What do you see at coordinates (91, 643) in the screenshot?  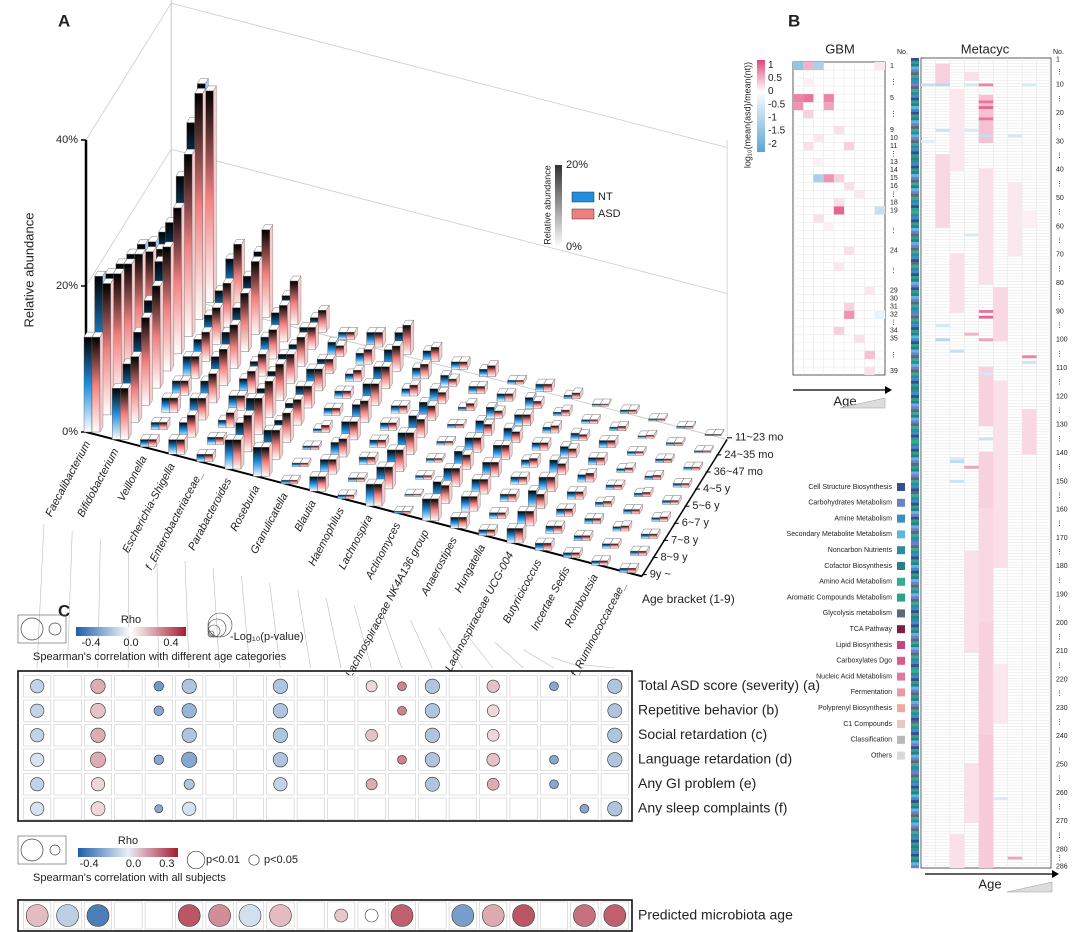 I see `rho-tick-label: -0.4` at bounding box center [91, 643].